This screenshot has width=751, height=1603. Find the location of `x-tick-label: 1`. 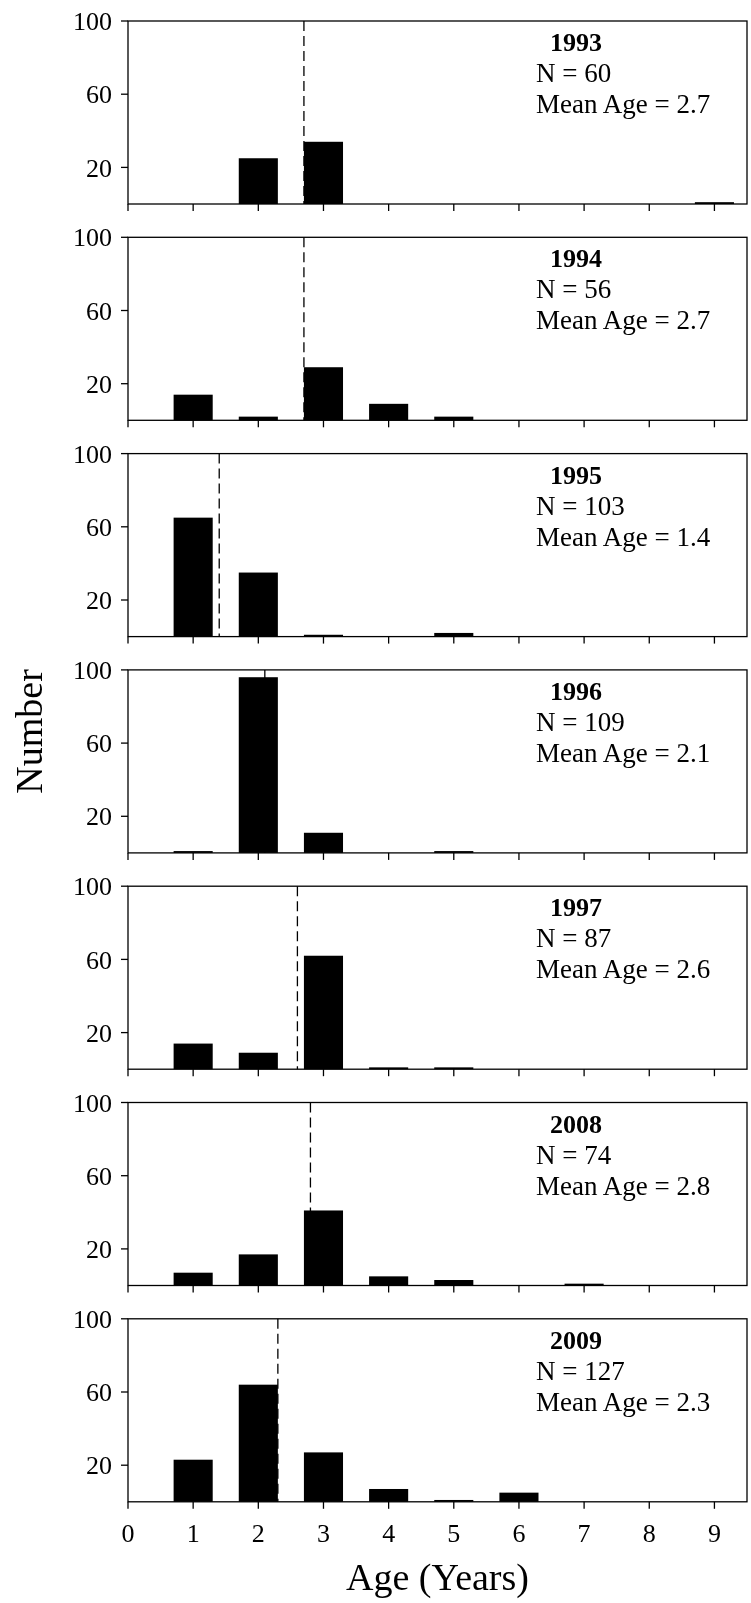

x-tick-label: 1 is located at coordinates (193, 1533).